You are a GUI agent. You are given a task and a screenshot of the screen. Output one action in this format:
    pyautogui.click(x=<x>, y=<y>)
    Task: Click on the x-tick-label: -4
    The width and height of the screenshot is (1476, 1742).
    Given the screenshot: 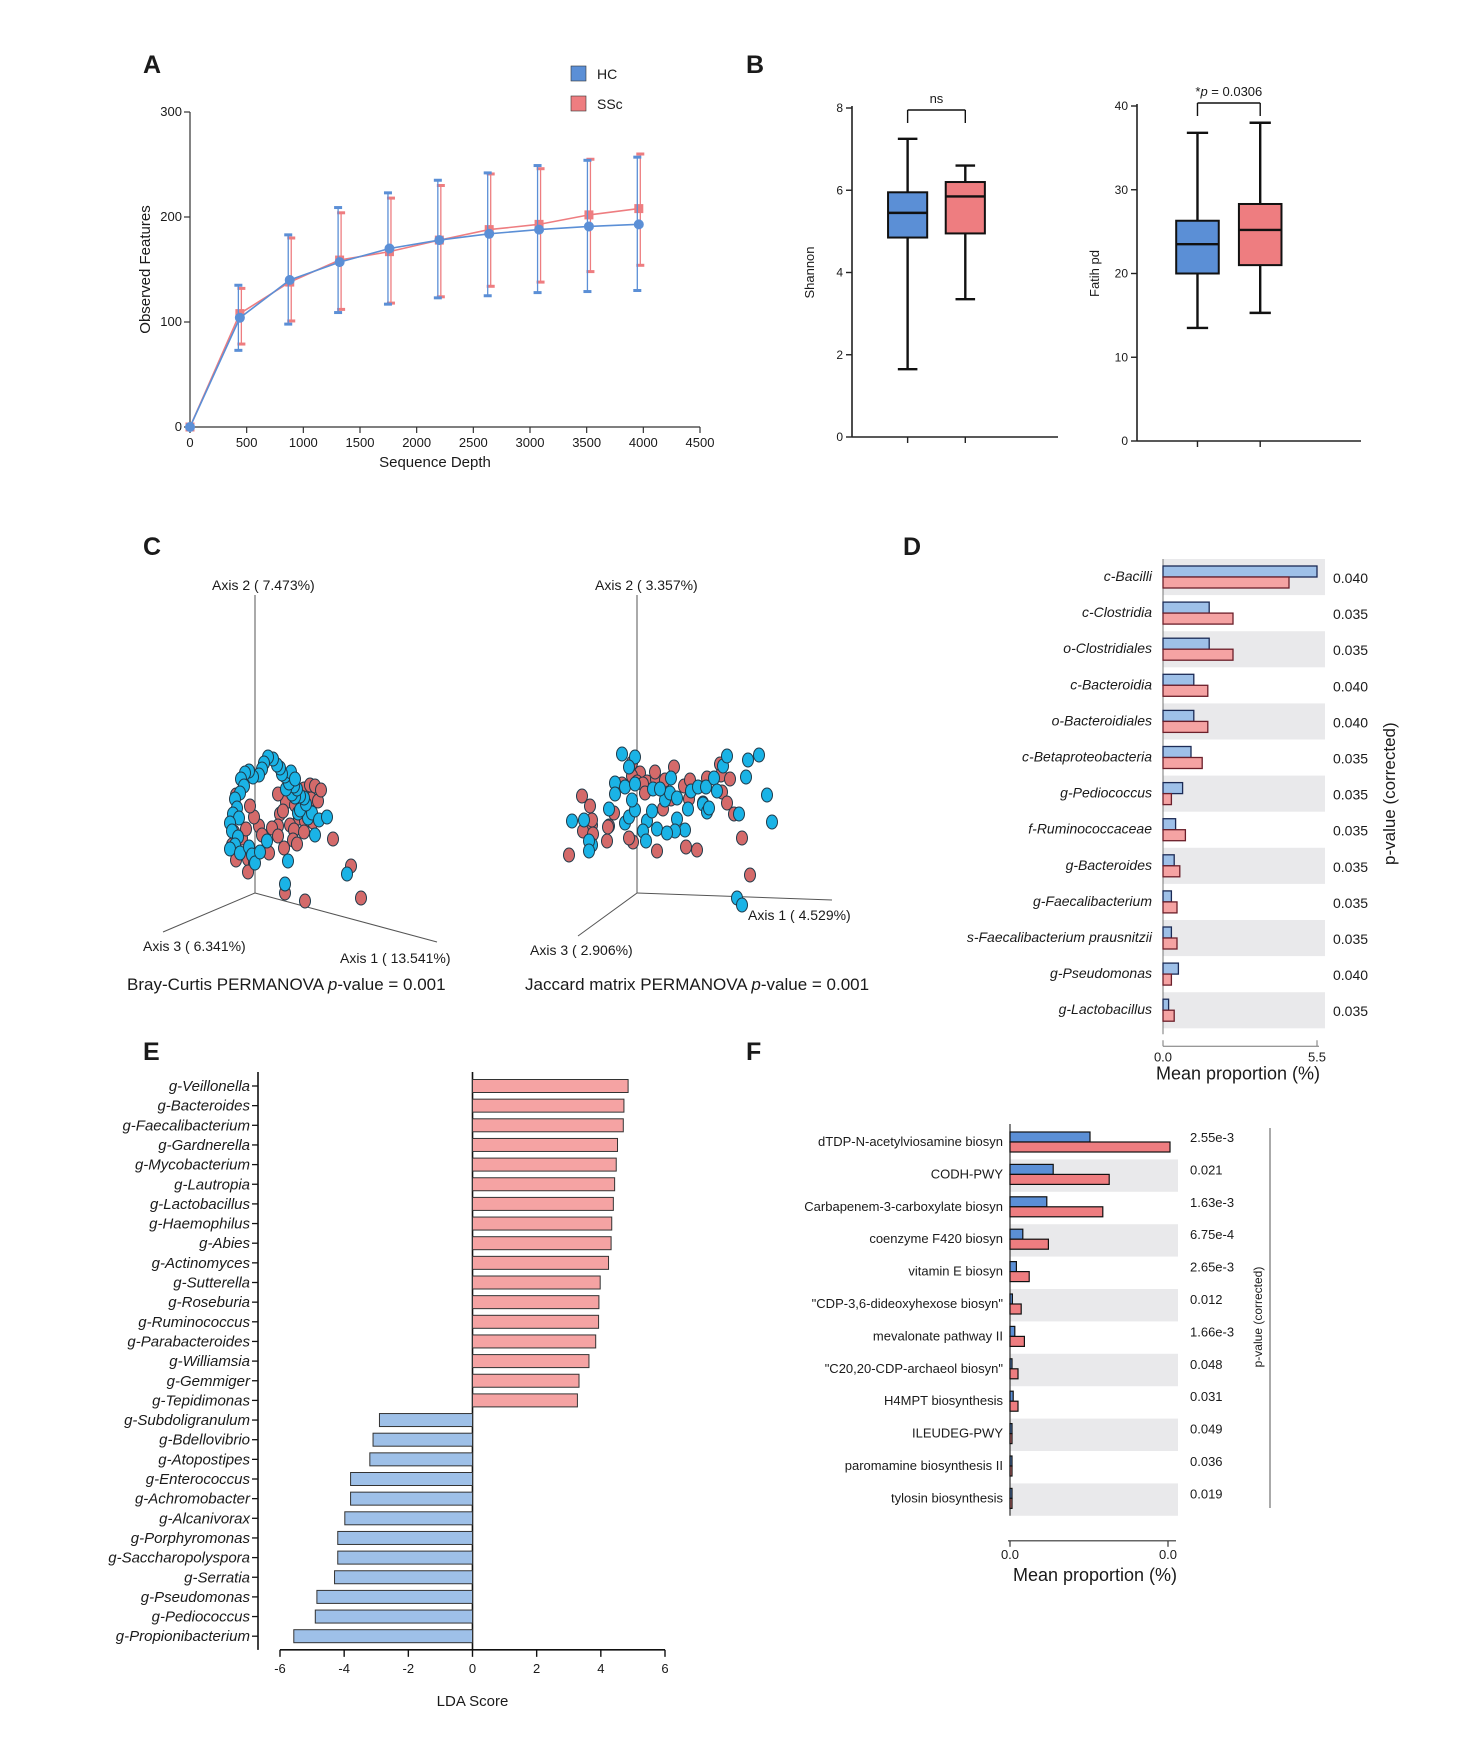 What is the action you would take?
    pyautogui.click(x=344, y=1668)
    